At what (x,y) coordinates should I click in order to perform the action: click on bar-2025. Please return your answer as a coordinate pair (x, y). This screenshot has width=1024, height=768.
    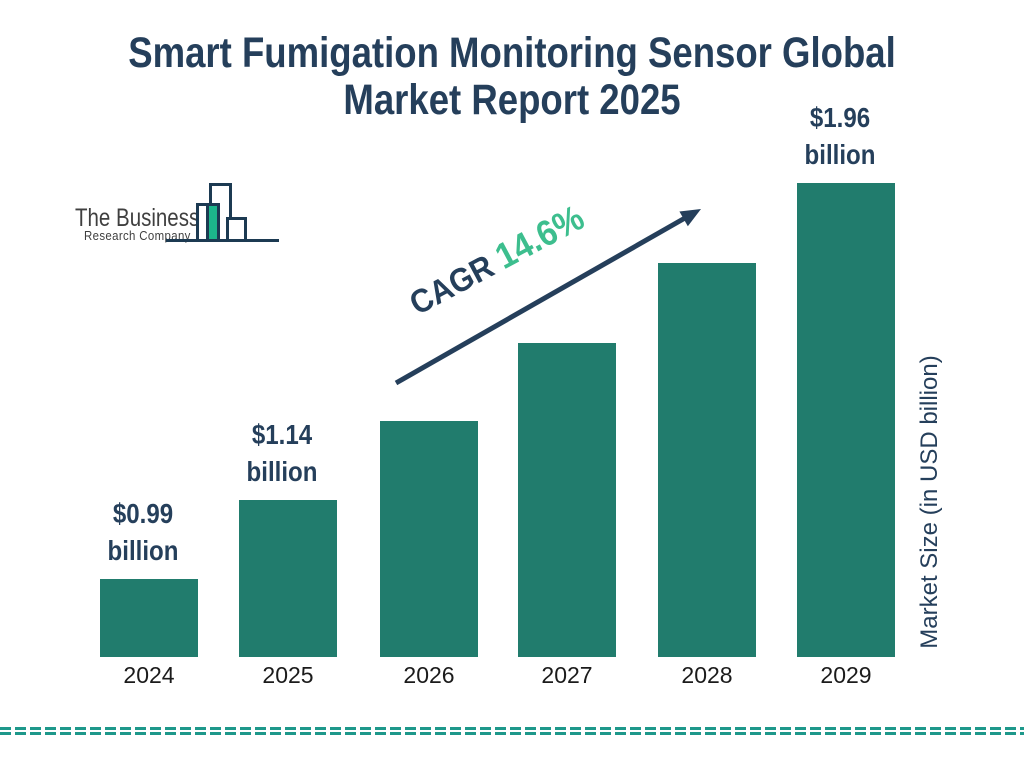
    Looking at the image, I should click on (288, 578).